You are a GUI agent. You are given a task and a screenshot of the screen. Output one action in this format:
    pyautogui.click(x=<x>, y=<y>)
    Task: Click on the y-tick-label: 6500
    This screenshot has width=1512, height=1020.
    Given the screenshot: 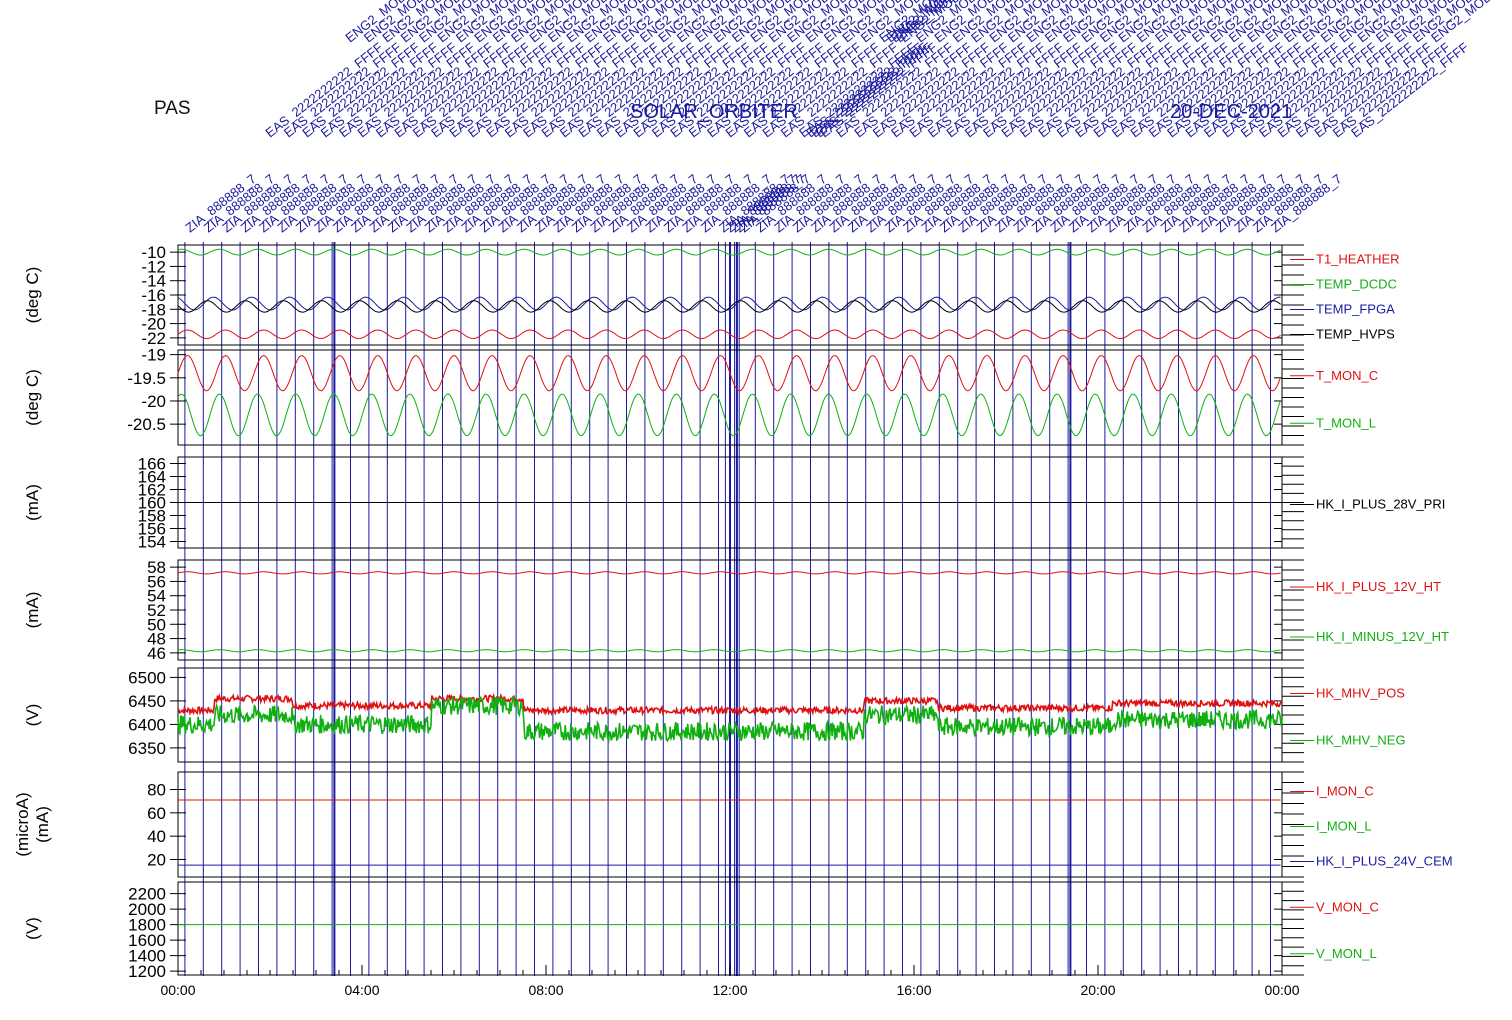 What is the action you would take?
    pyautogui.click(x=147, y=677)
    